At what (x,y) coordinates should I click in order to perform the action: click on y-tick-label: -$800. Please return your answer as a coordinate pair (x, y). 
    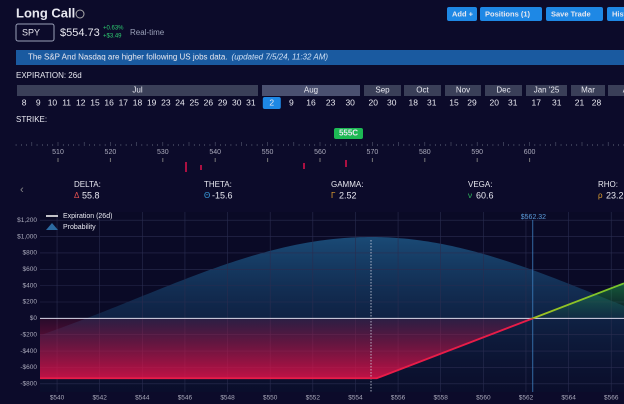
    Looking at the image, I should click on (28, 384).